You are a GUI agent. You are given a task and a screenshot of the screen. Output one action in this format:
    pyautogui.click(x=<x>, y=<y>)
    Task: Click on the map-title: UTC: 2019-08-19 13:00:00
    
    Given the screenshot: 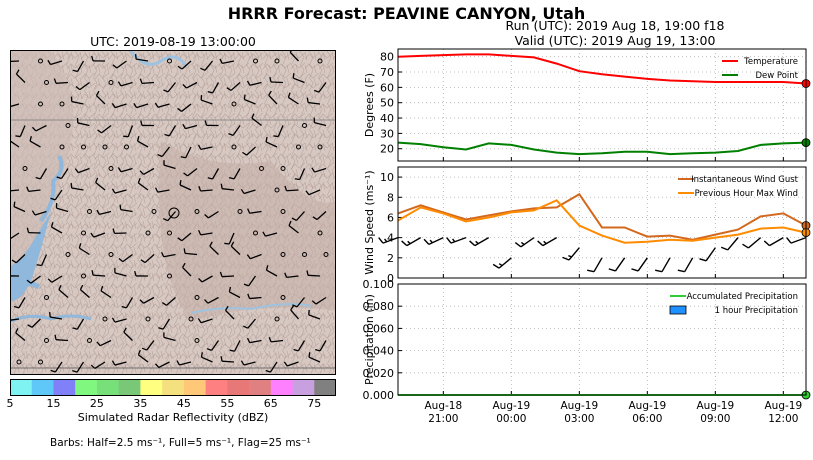 What is the action you would take?
    pyautogui.click(x=173, y=41)
    